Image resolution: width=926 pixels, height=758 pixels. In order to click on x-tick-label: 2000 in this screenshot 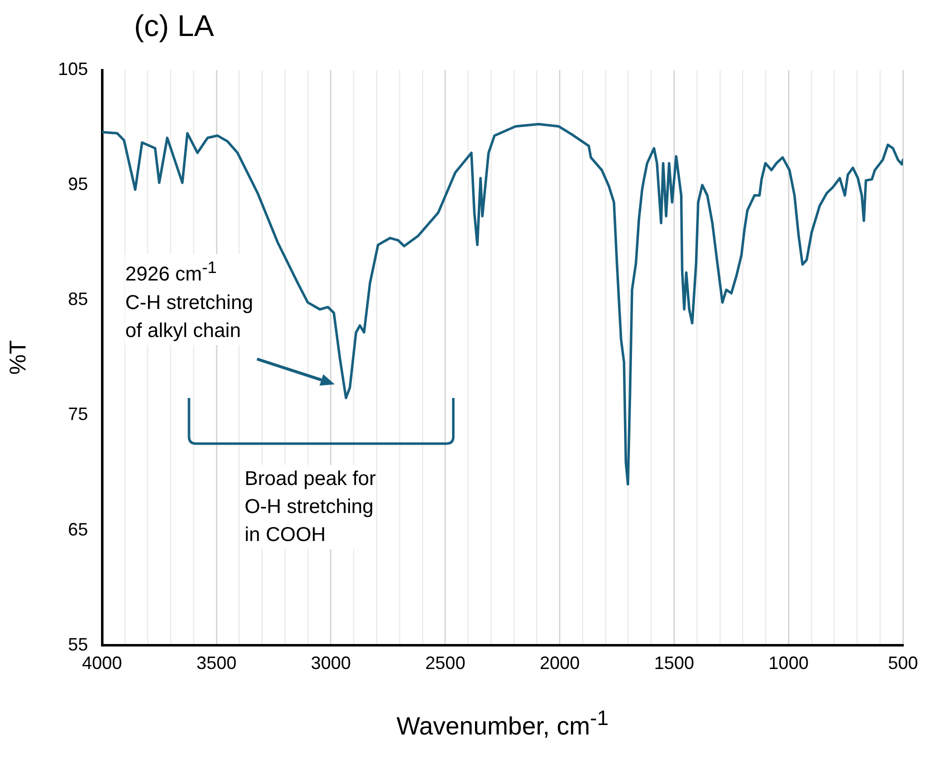, I will do `click(560, 663)`.